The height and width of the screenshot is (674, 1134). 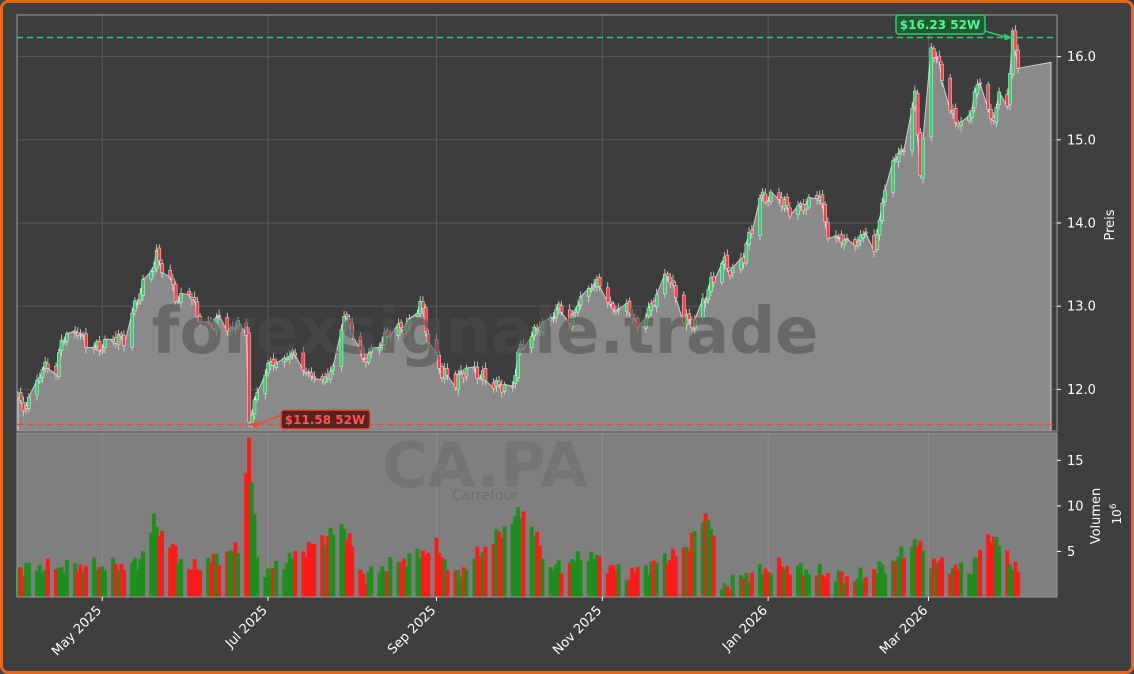 What do you see at coordinates (1110, 224) in the screenshot?
I see `price-axis-label: Preis` at bounding box center [1110, 224].